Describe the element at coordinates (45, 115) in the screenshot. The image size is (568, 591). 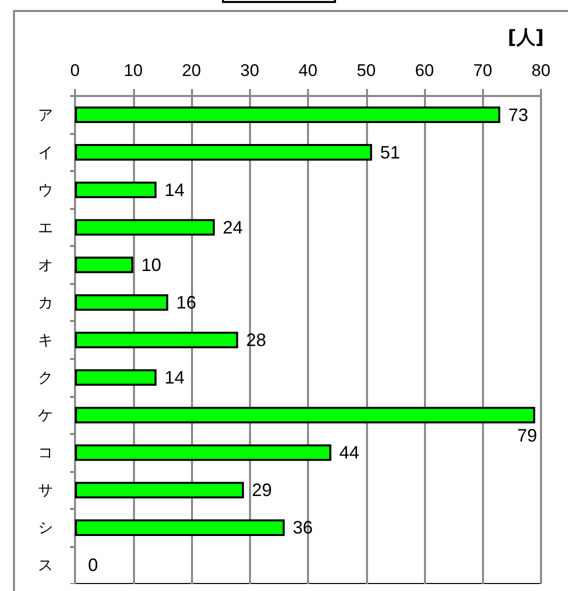
I see `y-tick-label: ア` at that location.